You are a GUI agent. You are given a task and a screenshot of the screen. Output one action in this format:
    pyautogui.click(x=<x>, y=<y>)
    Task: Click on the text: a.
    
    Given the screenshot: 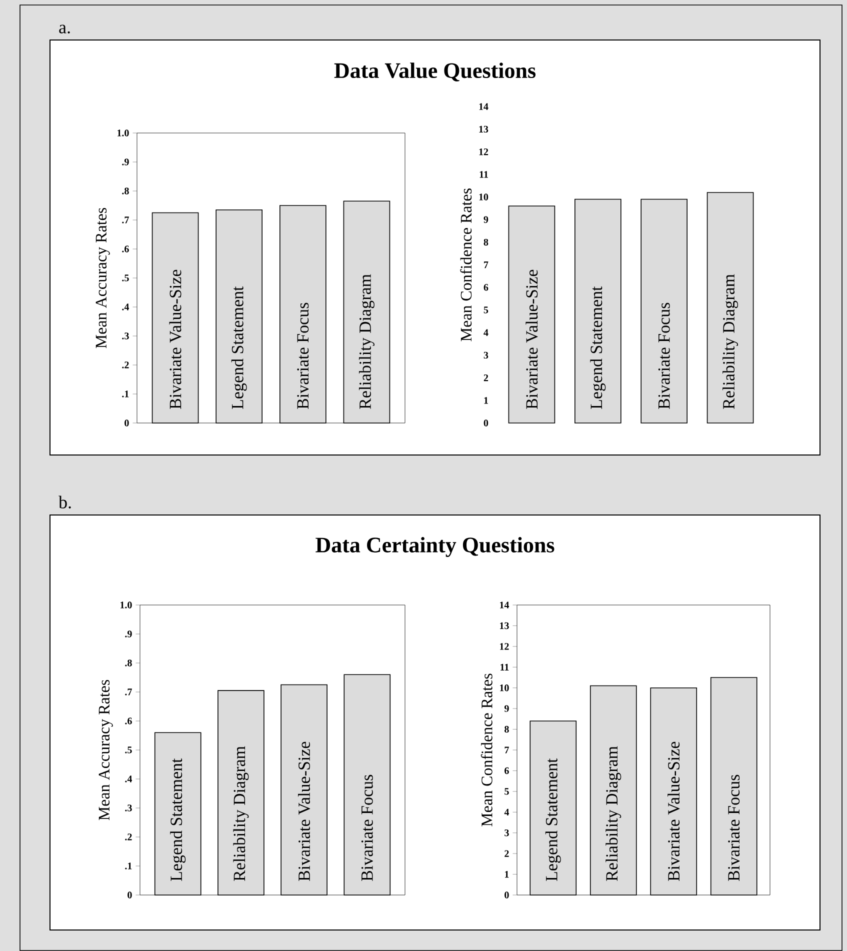 What is the action you would take?
    pyautogui.click(x=64, y=29)
    